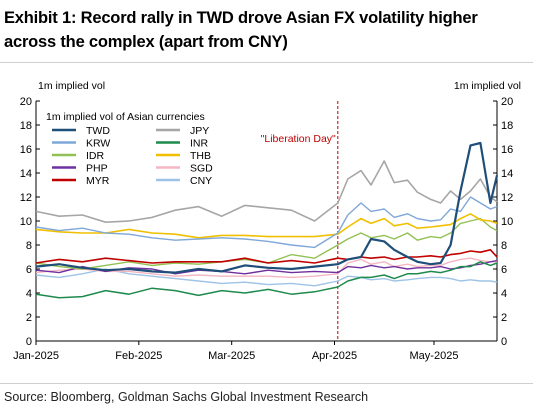 This screenshot has height=411, width=533. Describe the element at coordinates (29, 318) in the screenshot. I see `y-tick-label-left: 2` at that location.